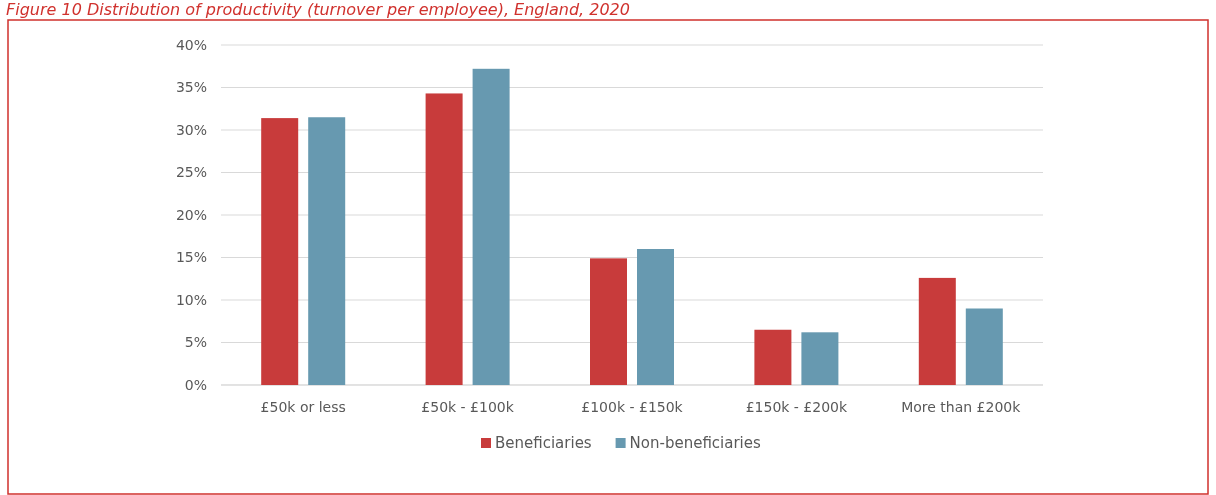 The height and width of the screenshot is (495, 1216). I want to click on chart-title: Figure 10 Distribution of productivity (turnover per employee), England, 2020, so click(318, 9).